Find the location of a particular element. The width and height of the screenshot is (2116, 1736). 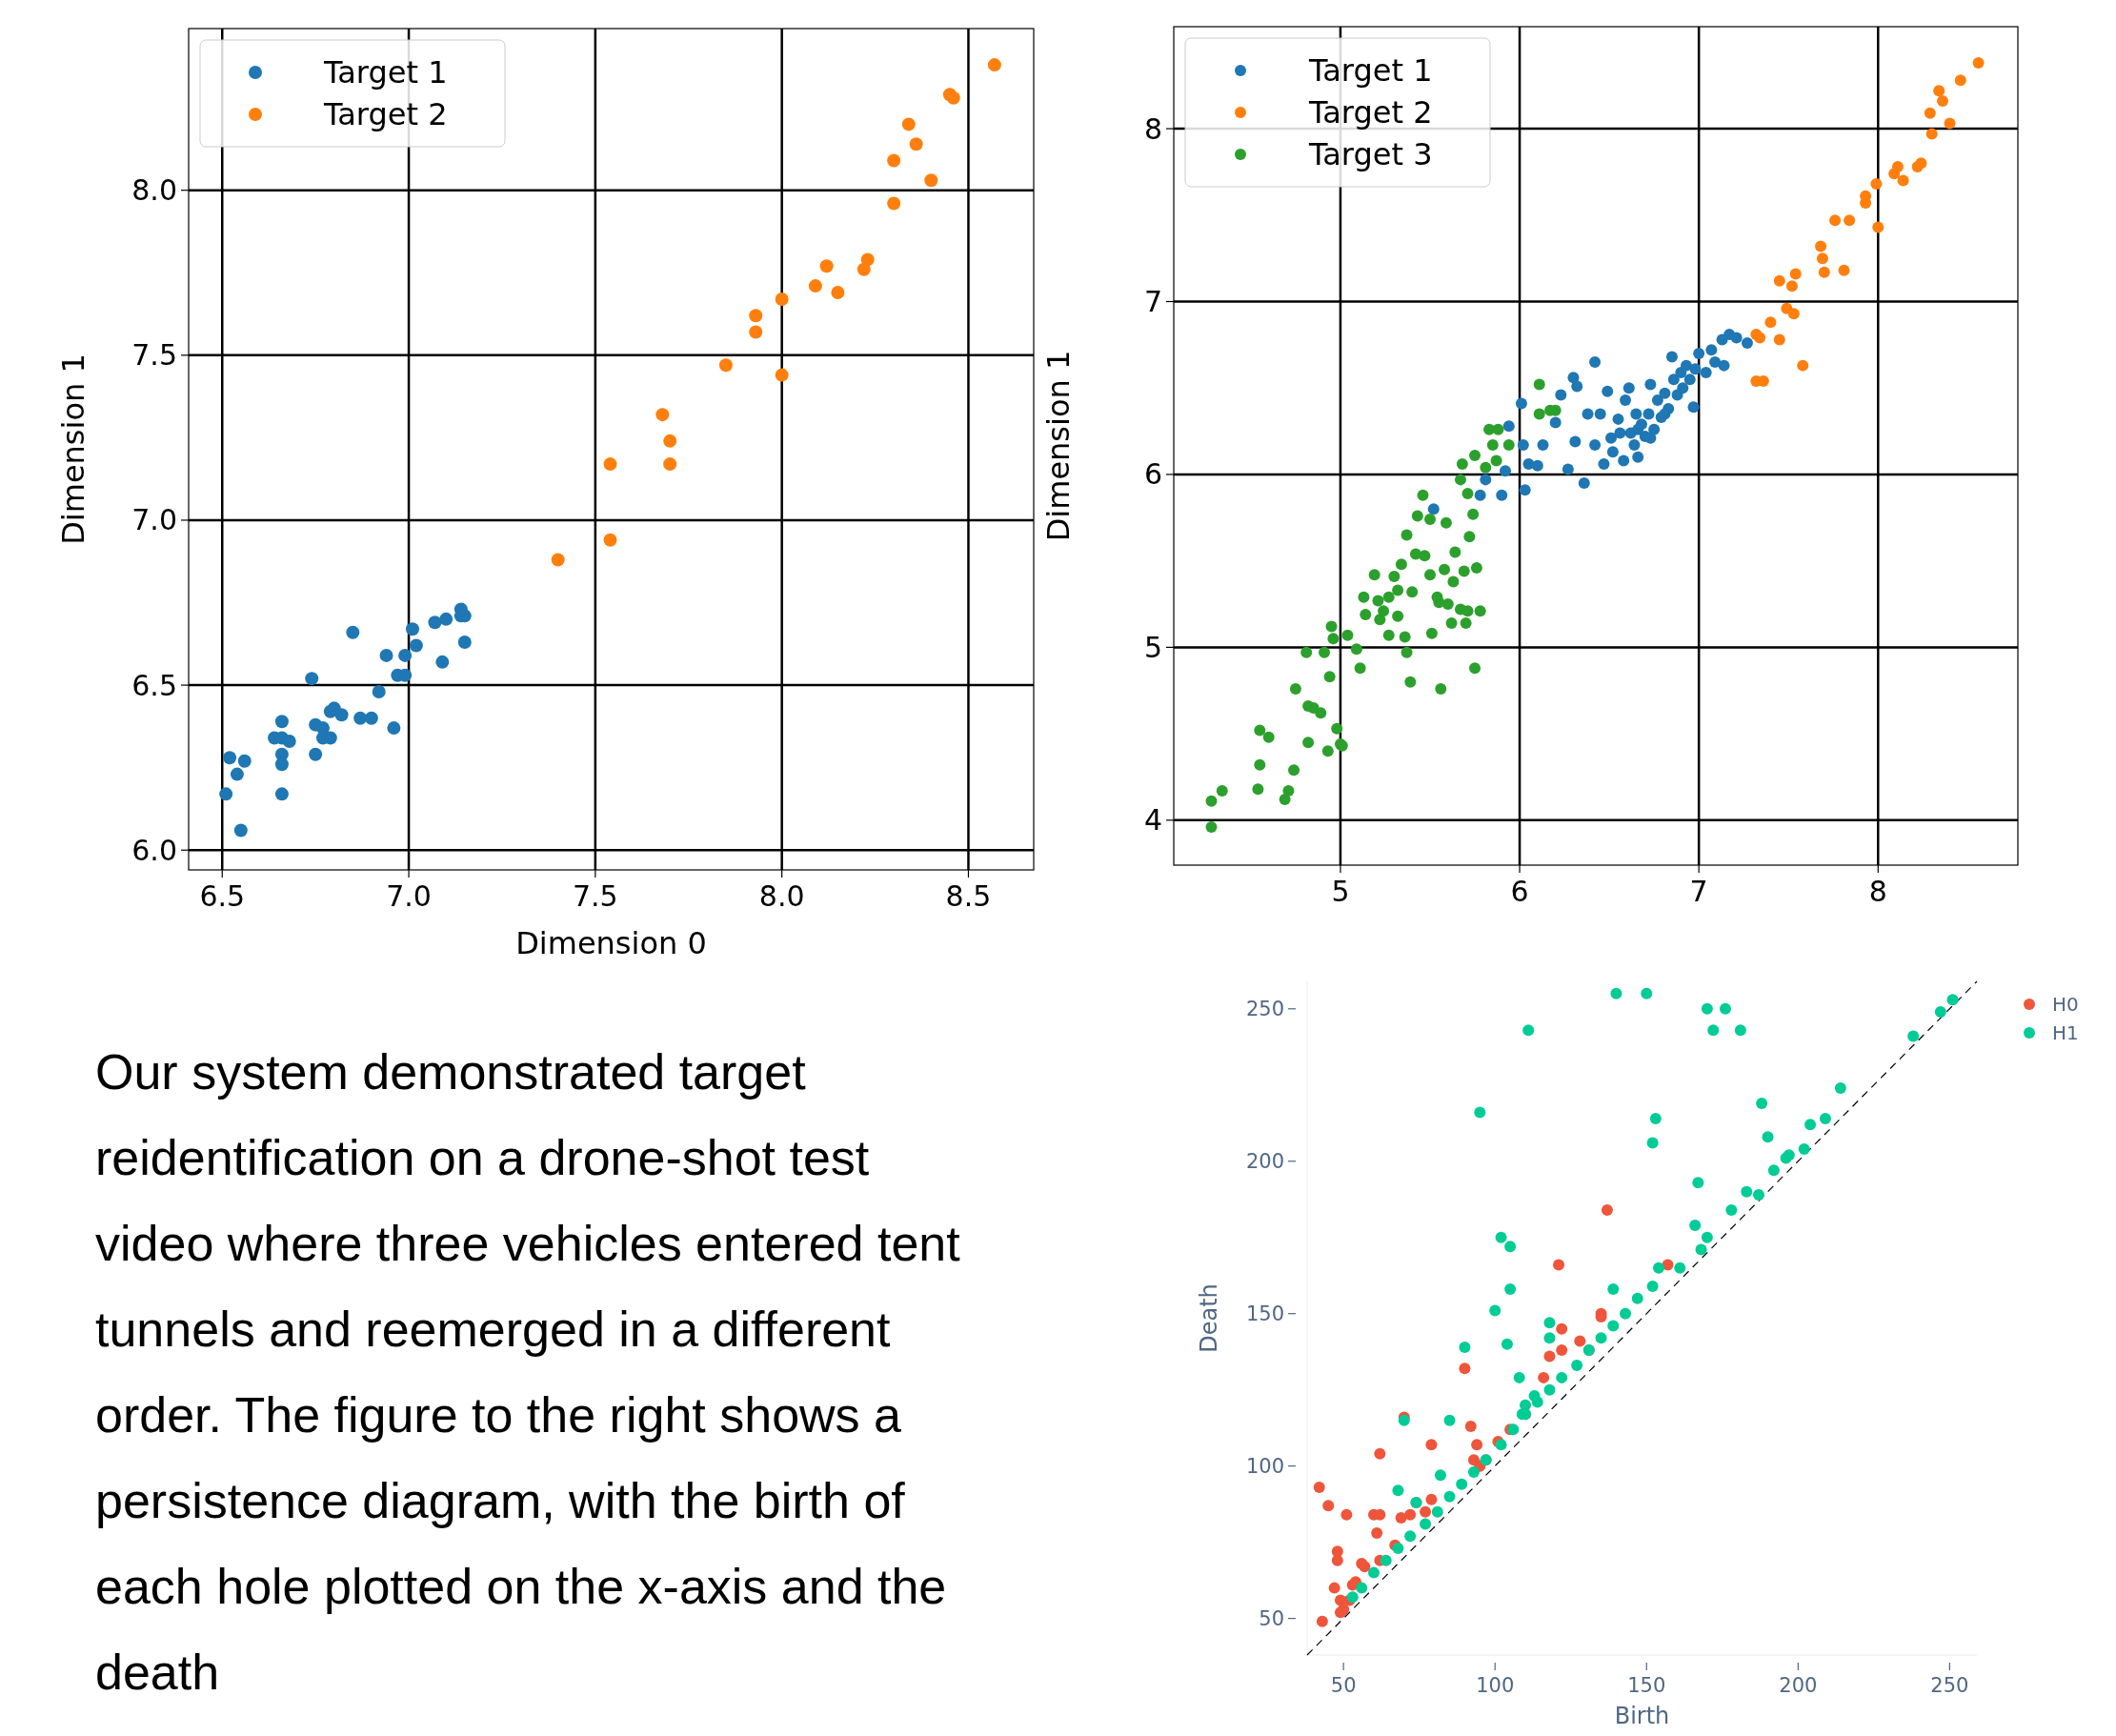

x-tick-label: 5 is located at coordinates (1340, 891).